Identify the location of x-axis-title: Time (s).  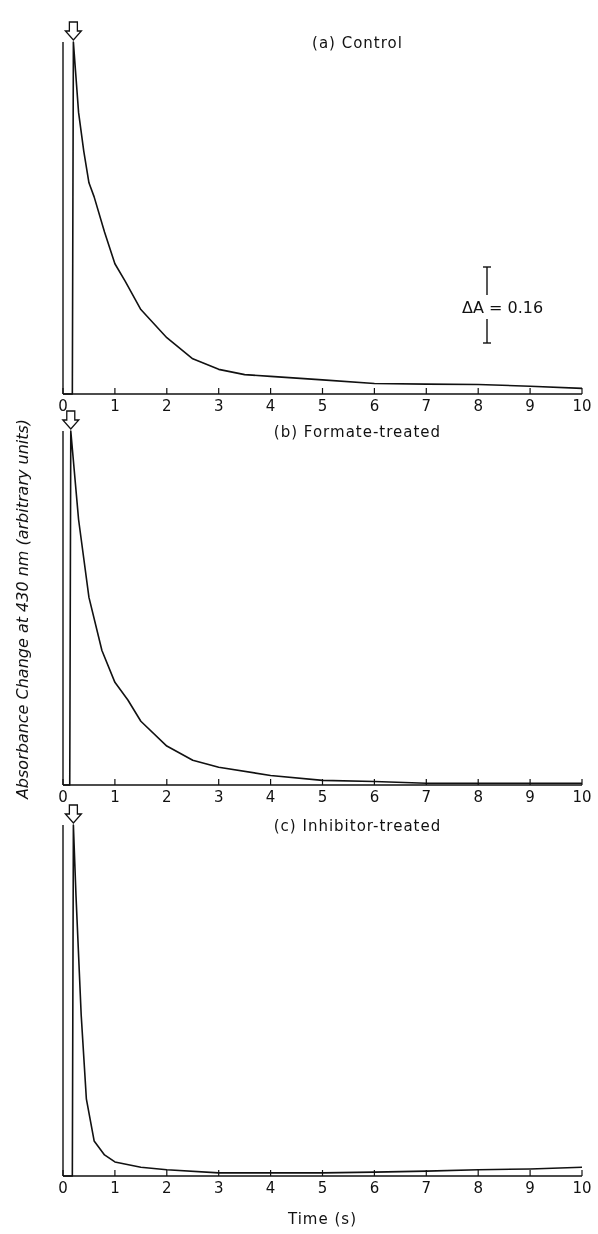
(322, 1219).